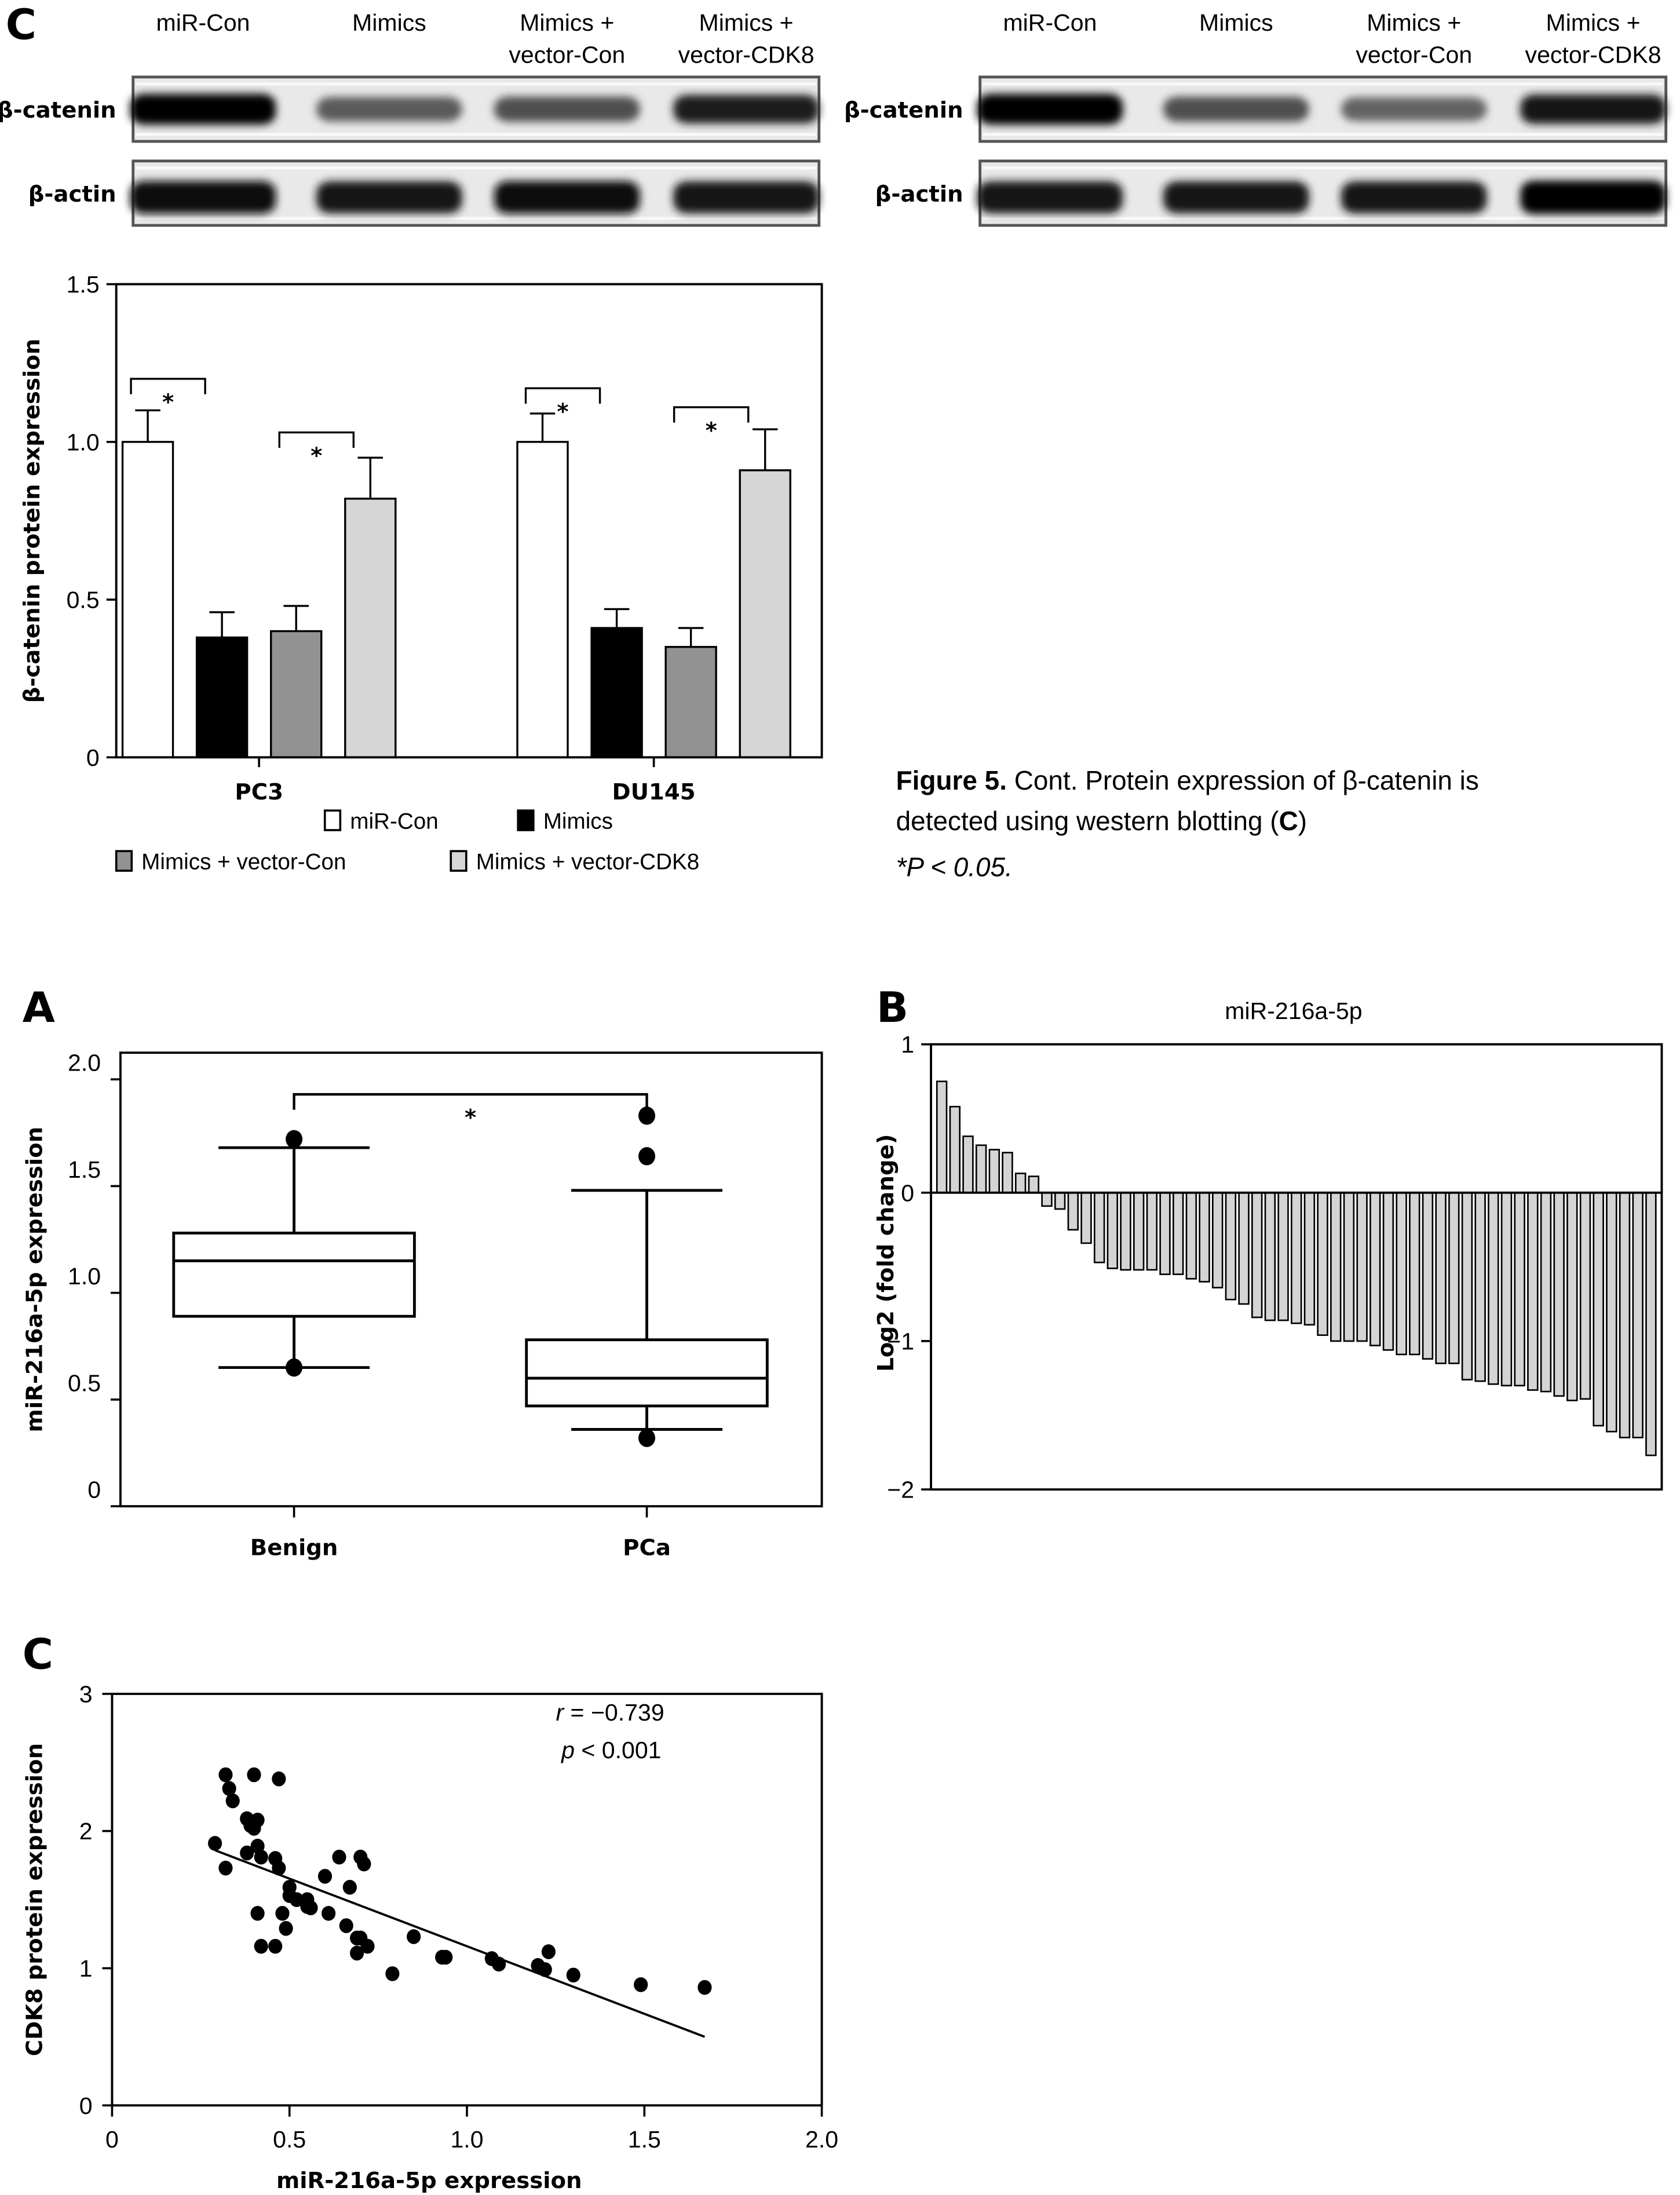 The image size is (1680, 2195). Describe the element at coordinates (456, 583) in the screenshot. I see `bar-chart-bars` at that location.